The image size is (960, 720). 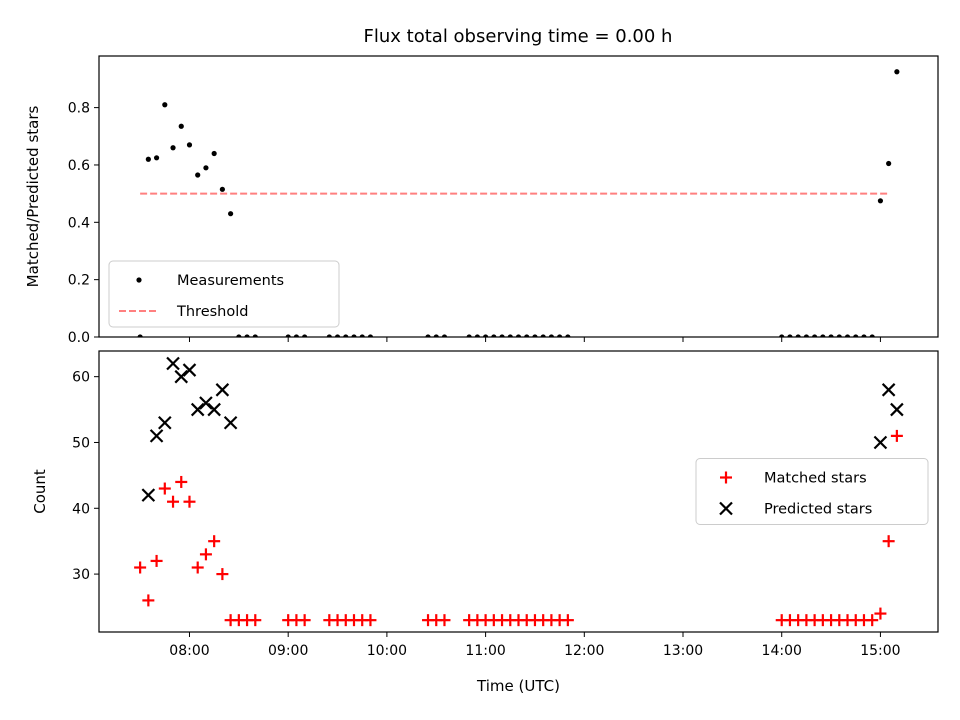 What do you see at coordinates (81, 509) in the screenshot?
I see `y-tick-label: 40` at bounding box center [81, 509].